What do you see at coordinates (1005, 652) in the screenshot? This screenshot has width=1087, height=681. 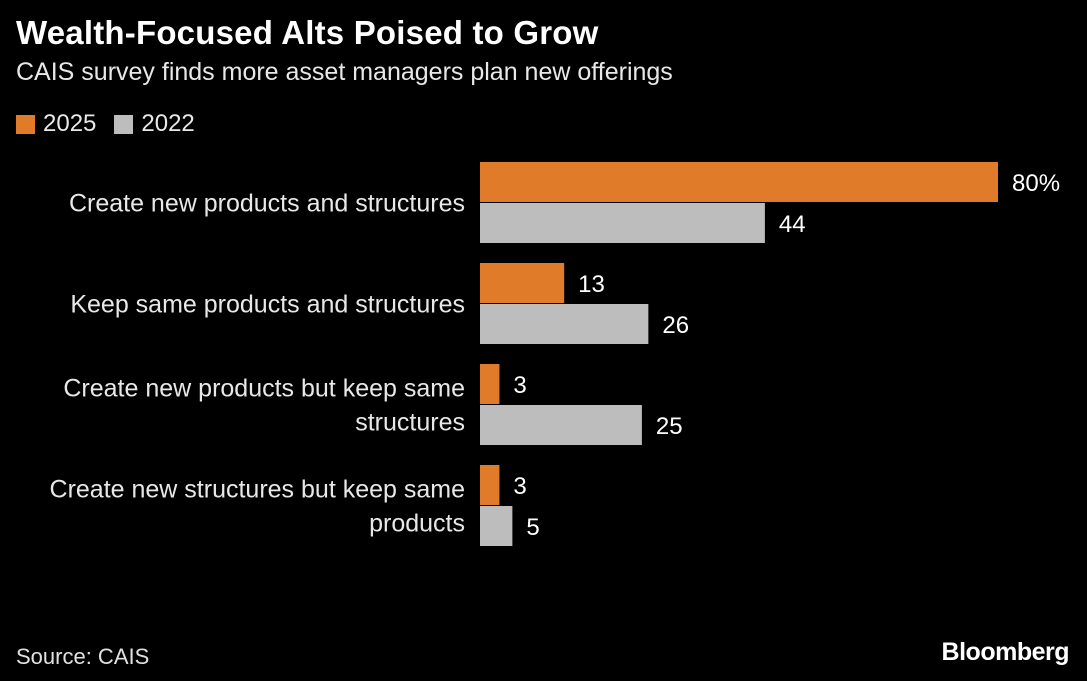 I see `bloomberg-logo: Bloomberg` at bounding box center [1005, 652].